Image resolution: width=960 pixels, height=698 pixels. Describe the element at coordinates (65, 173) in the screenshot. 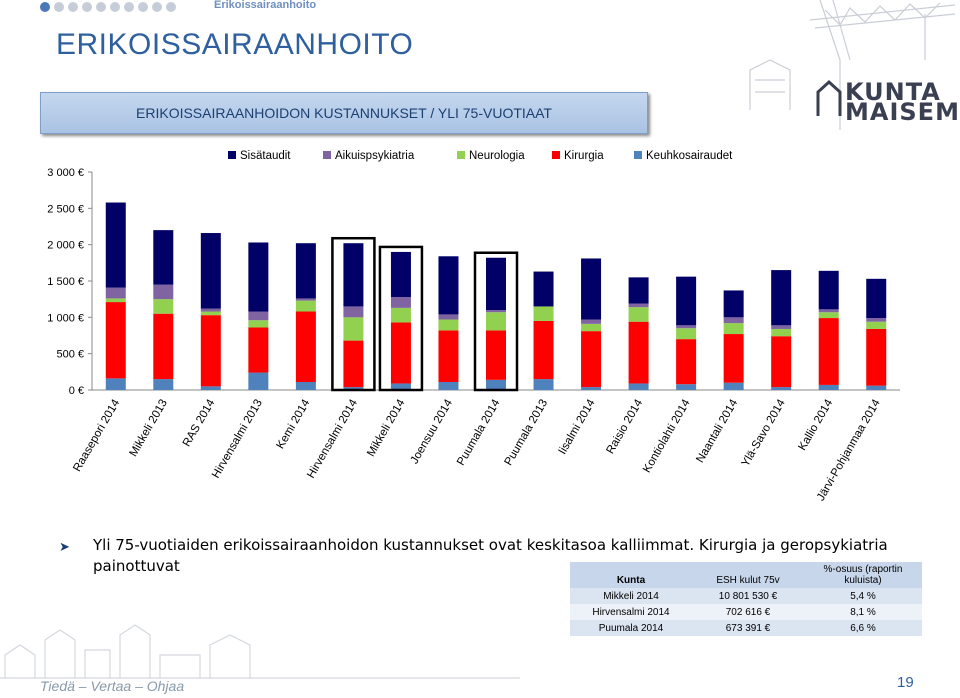

I see `y-tick-label: 3 000 €` at that location.